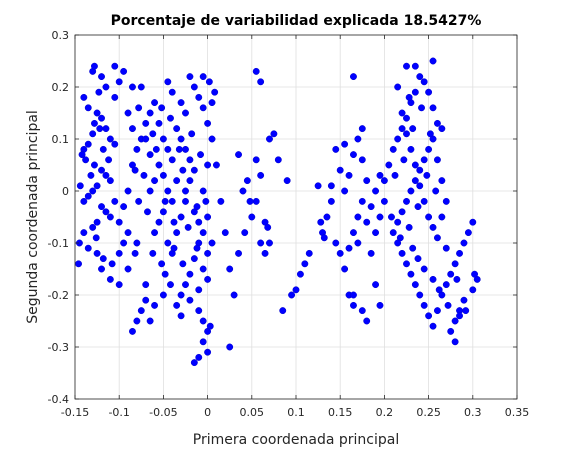  What do you see at coordinates (385, 412) in the screenshot?
I see `x-tick-label: 0.2` at bounding box center [385, 412].